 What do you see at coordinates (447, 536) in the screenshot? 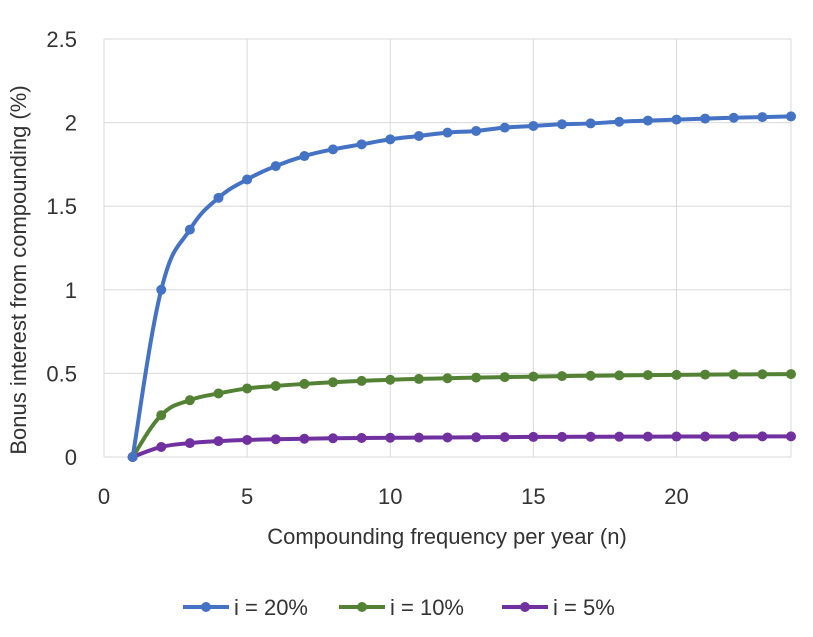
I see `x-axis-title: Compounding frequency per year (n)` at bounding box center [447, 536].